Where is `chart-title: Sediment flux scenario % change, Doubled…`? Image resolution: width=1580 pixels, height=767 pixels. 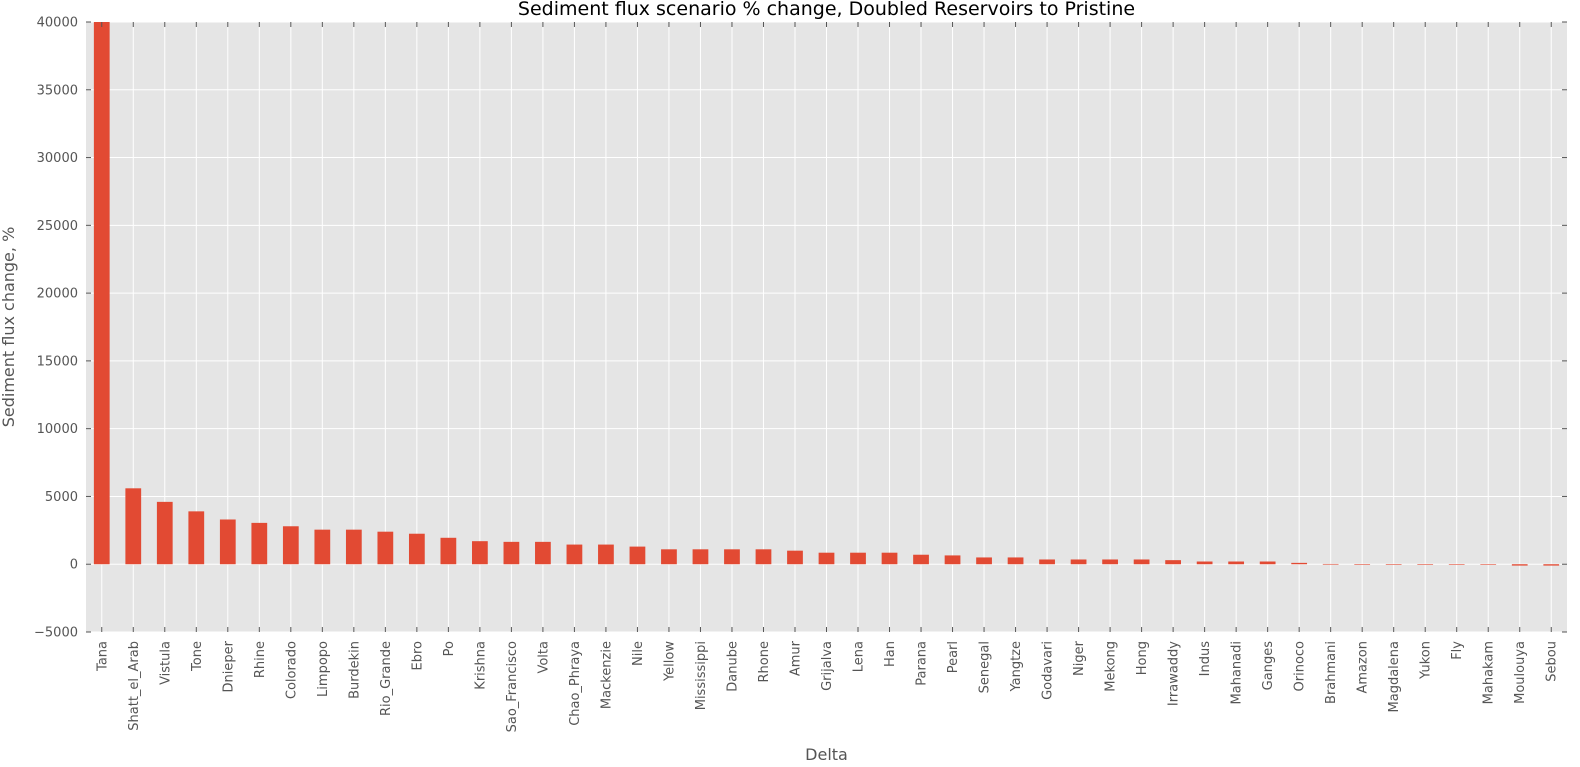
chart-title: Sediment flux scenario % change, Doubled… is located at coordinates (826, 10).